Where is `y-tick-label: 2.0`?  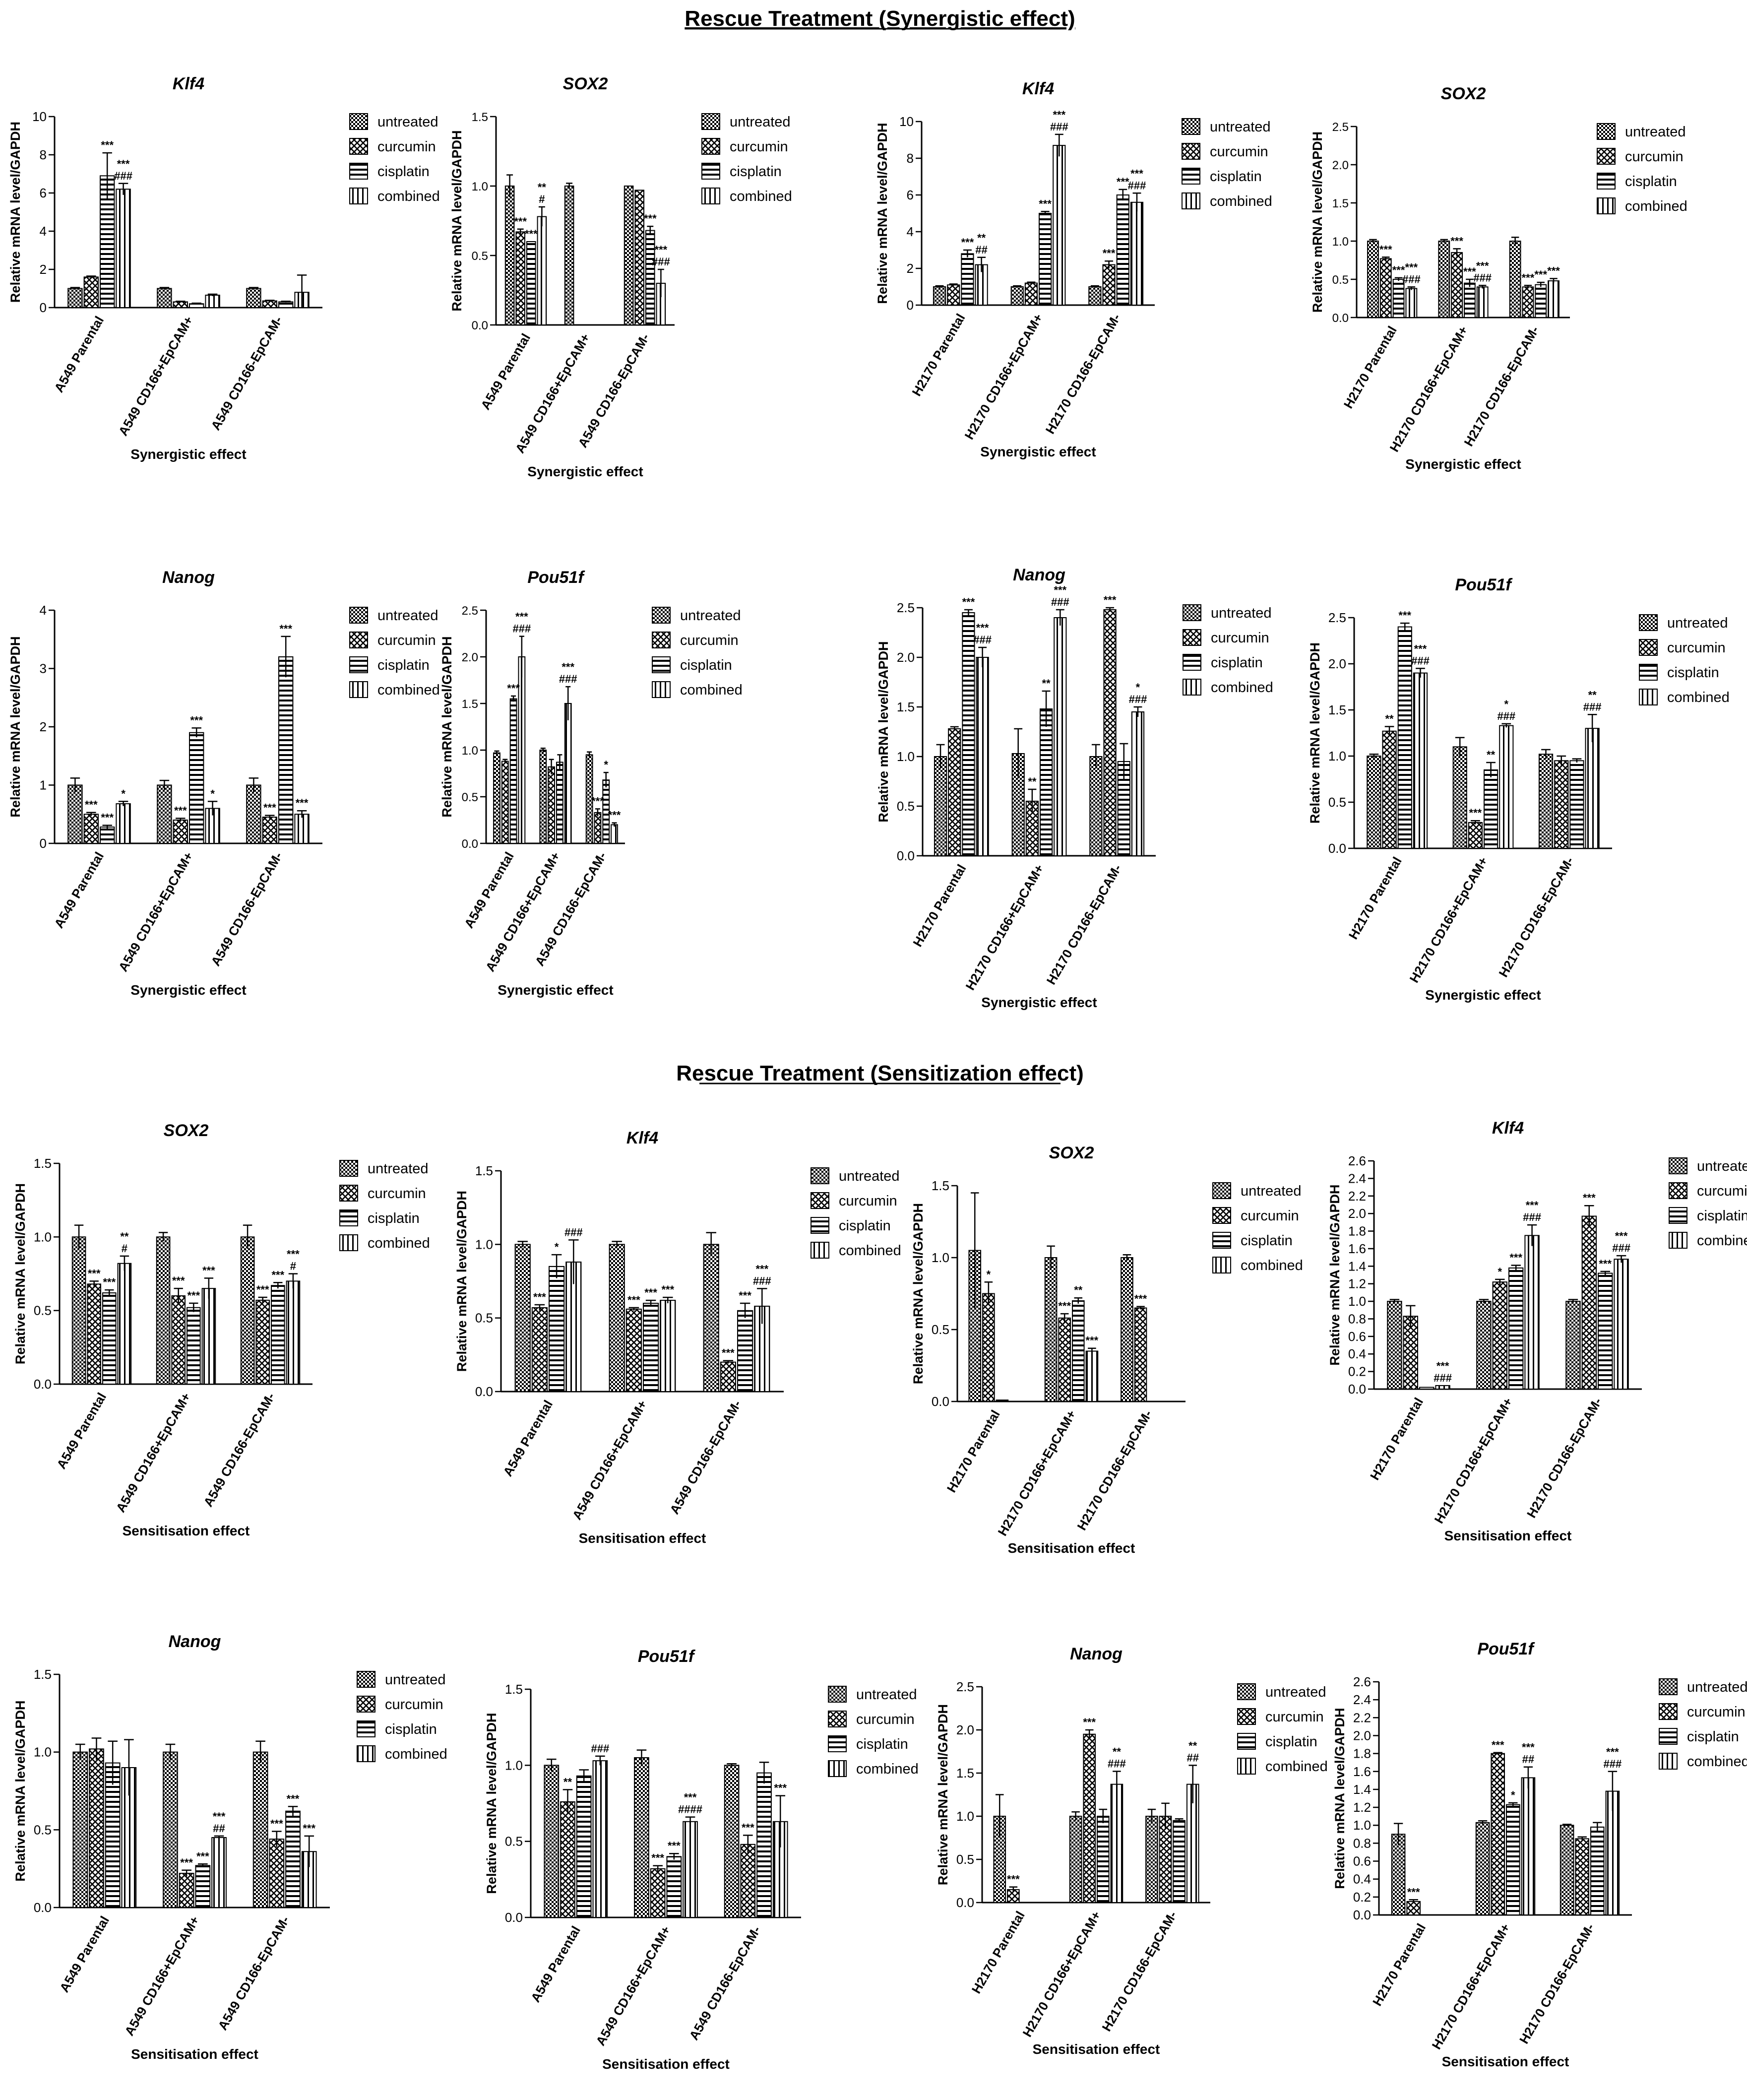
y-tick-label: 2.0 is located at coordinates (1357, 1213).